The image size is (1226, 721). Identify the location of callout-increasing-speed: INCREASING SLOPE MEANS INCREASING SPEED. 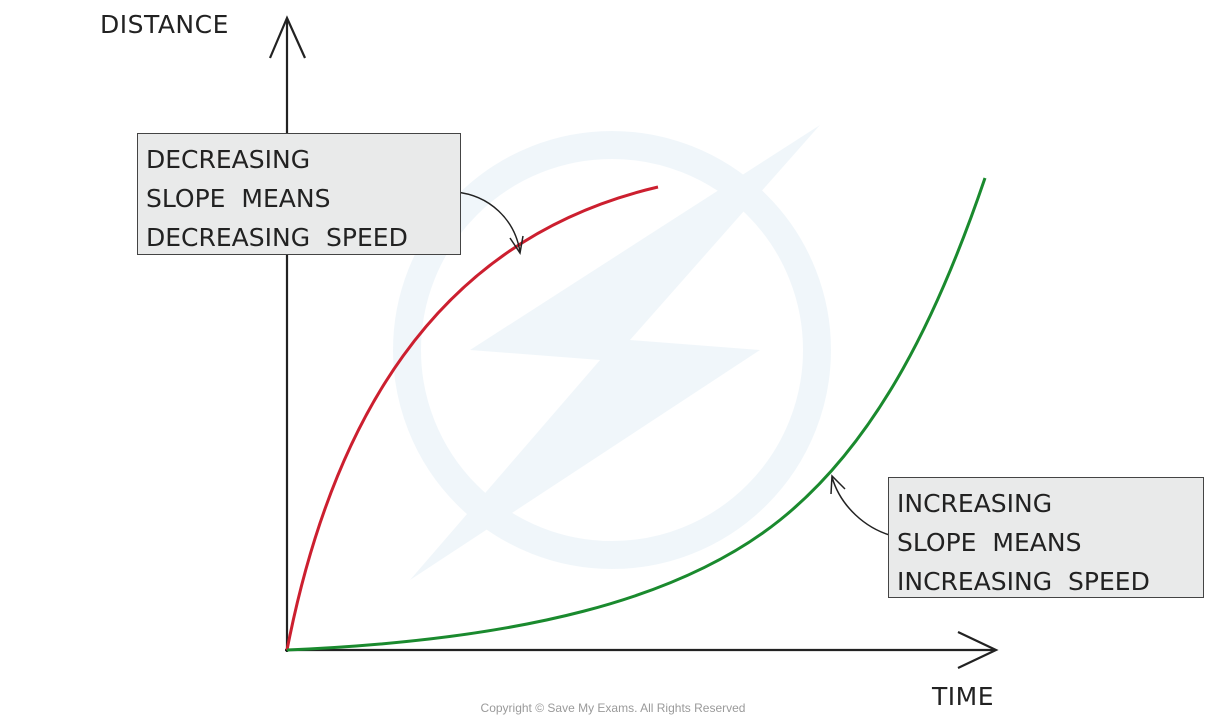
(1046, 537).